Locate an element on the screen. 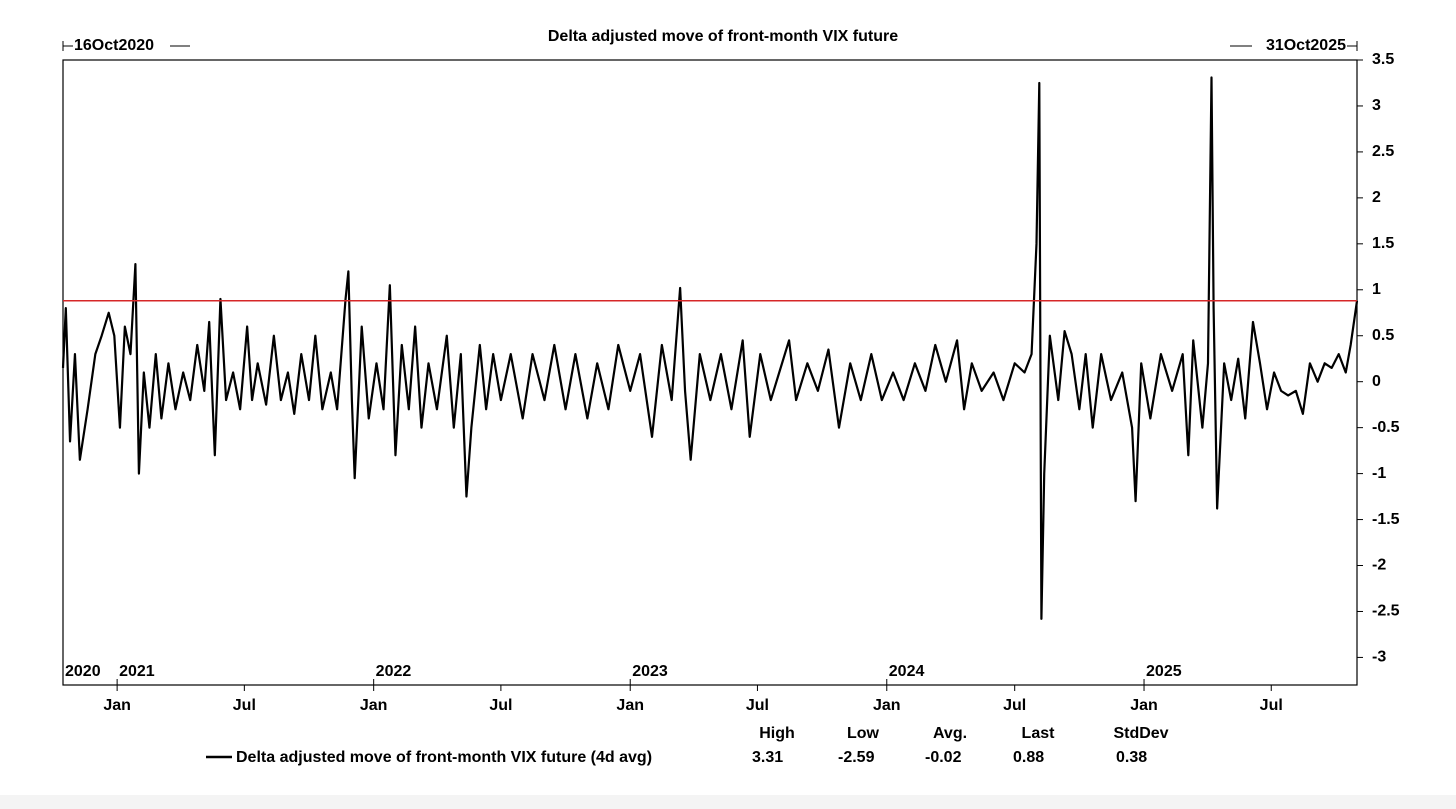 This screenshot has height=809, width=1456. year-label: 2023 is located at coordinates (650, 671).